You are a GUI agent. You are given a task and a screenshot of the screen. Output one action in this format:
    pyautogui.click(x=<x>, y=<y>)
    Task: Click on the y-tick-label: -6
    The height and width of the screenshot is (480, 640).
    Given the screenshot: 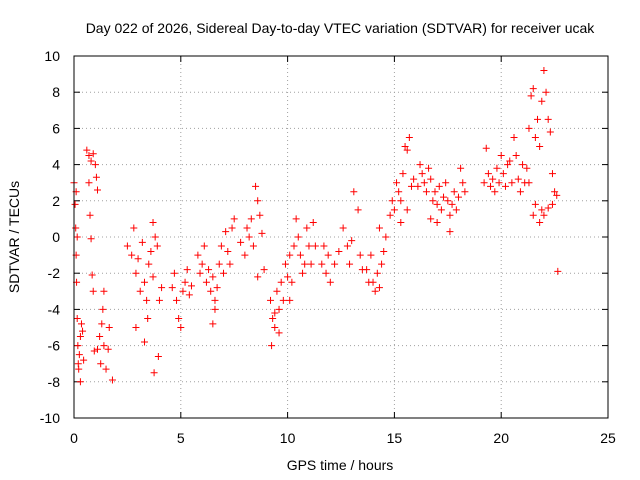 What is the action you would take?
    pyautogui.click(x=54, y=346)
    